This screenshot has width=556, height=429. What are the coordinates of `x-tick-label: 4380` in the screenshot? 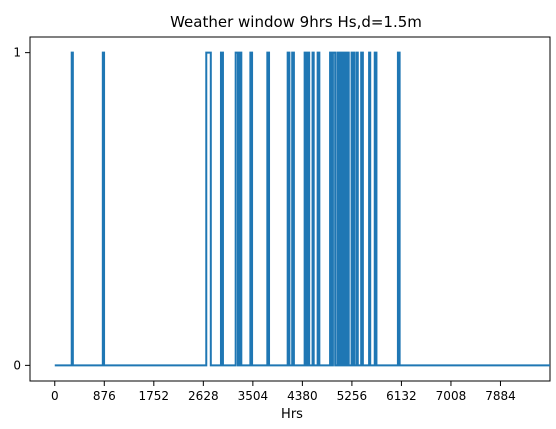 It's located at (302, 396).